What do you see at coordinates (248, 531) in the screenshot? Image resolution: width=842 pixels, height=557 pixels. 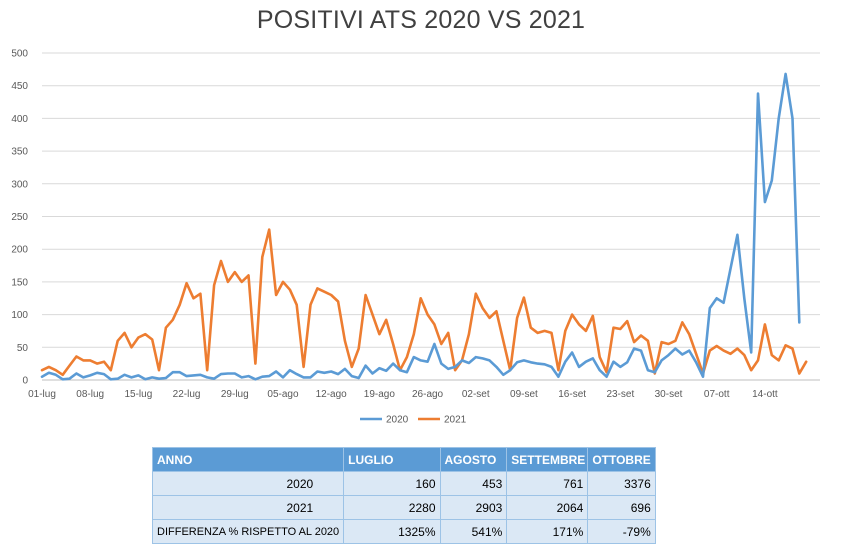 I see `table-cell: DIFFERENZA % RISPETTO AL 2020` at bounding box center [248, 531].